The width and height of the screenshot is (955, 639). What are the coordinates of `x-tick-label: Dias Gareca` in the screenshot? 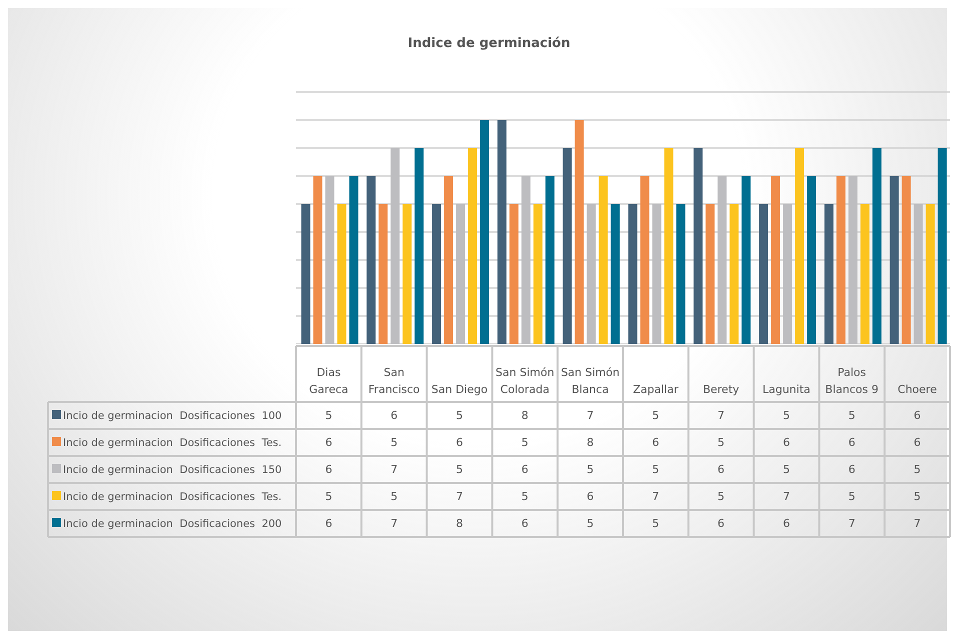 It's located at (329, 381).